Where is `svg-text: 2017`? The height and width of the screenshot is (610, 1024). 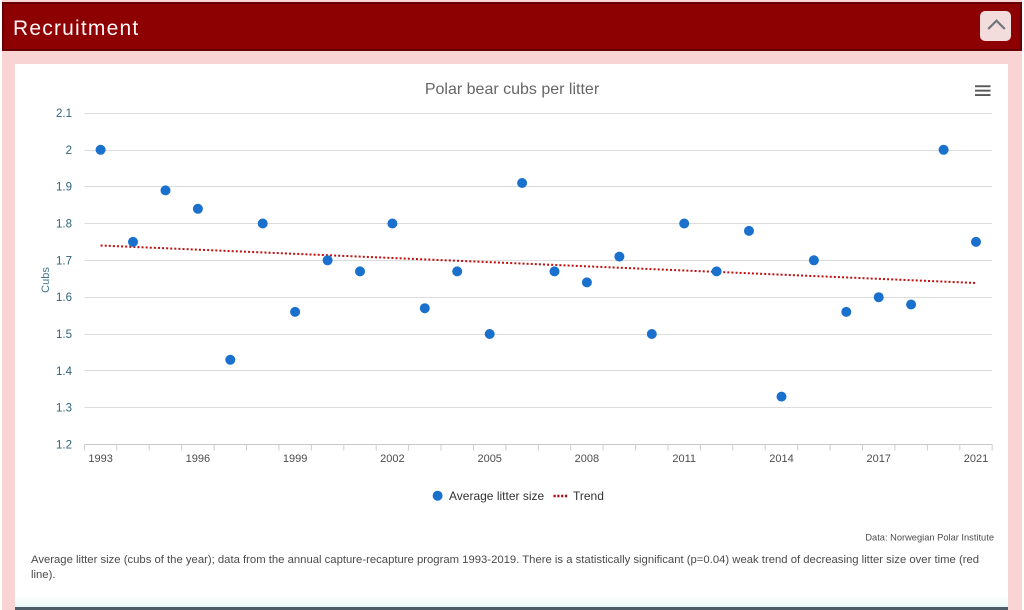
svg-text: 2017 is located at coordinates (878, 459).